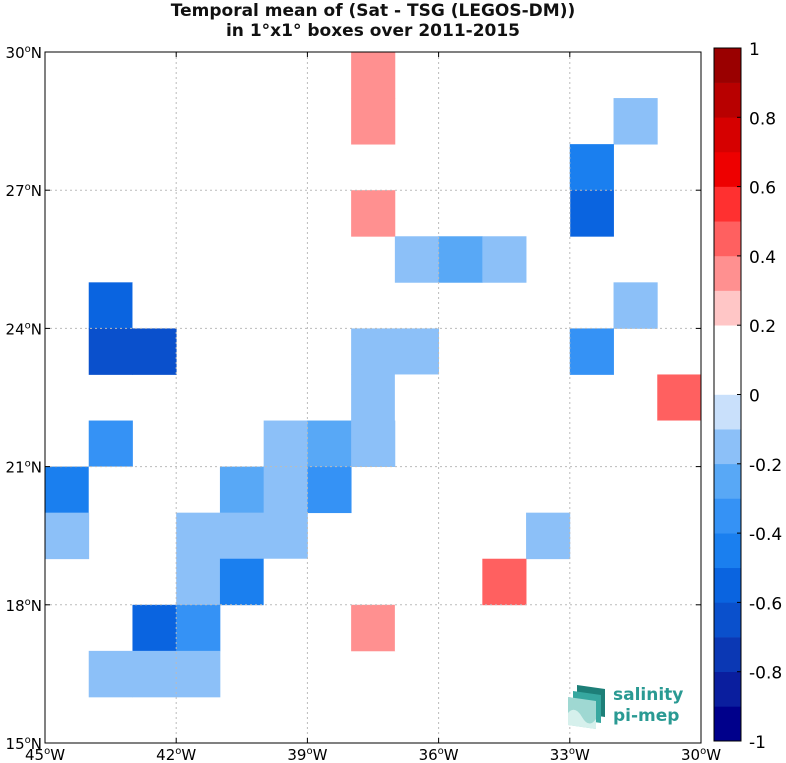 Image resolution: width=786 pixels, height=763 pixels. I want to click on logo-line2: pi-mep, so click(646, 716).